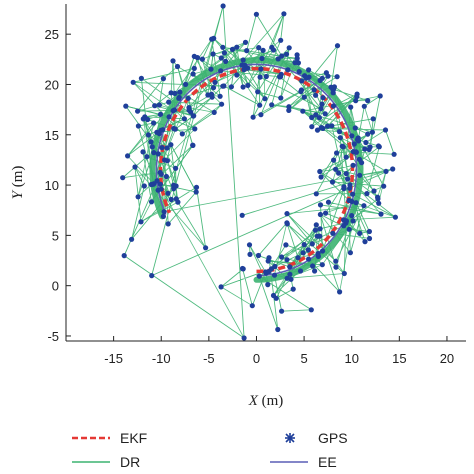  I want to click on y-tick-label: 25, so click(52, 34).